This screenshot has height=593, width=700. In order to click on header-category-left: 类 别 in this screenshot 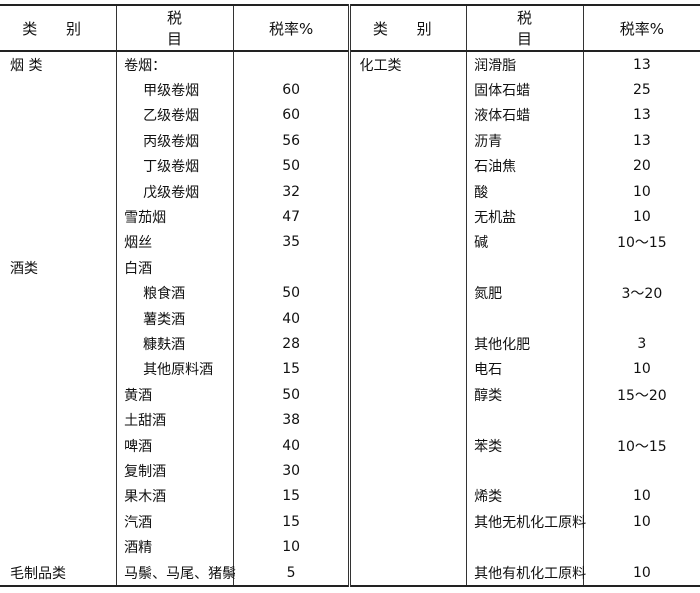, I will do `click(58, 28)`.